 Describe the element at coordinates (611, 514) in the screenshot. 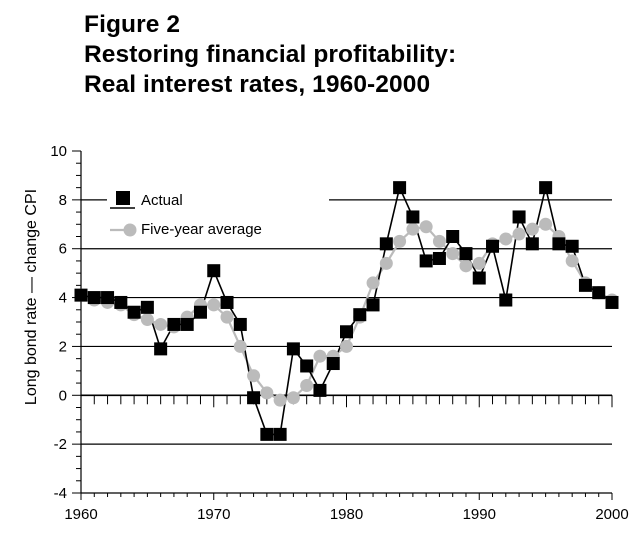

I see `x-tick-label: 2000` at that location.